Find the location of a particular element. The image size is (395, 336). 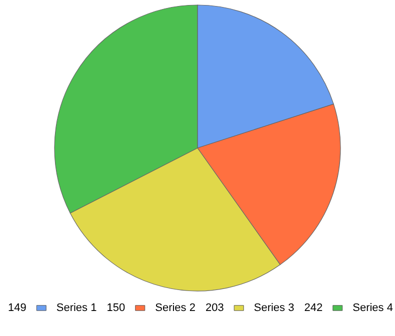

legend-label: Series 2 is located at coordinates (175, 308).